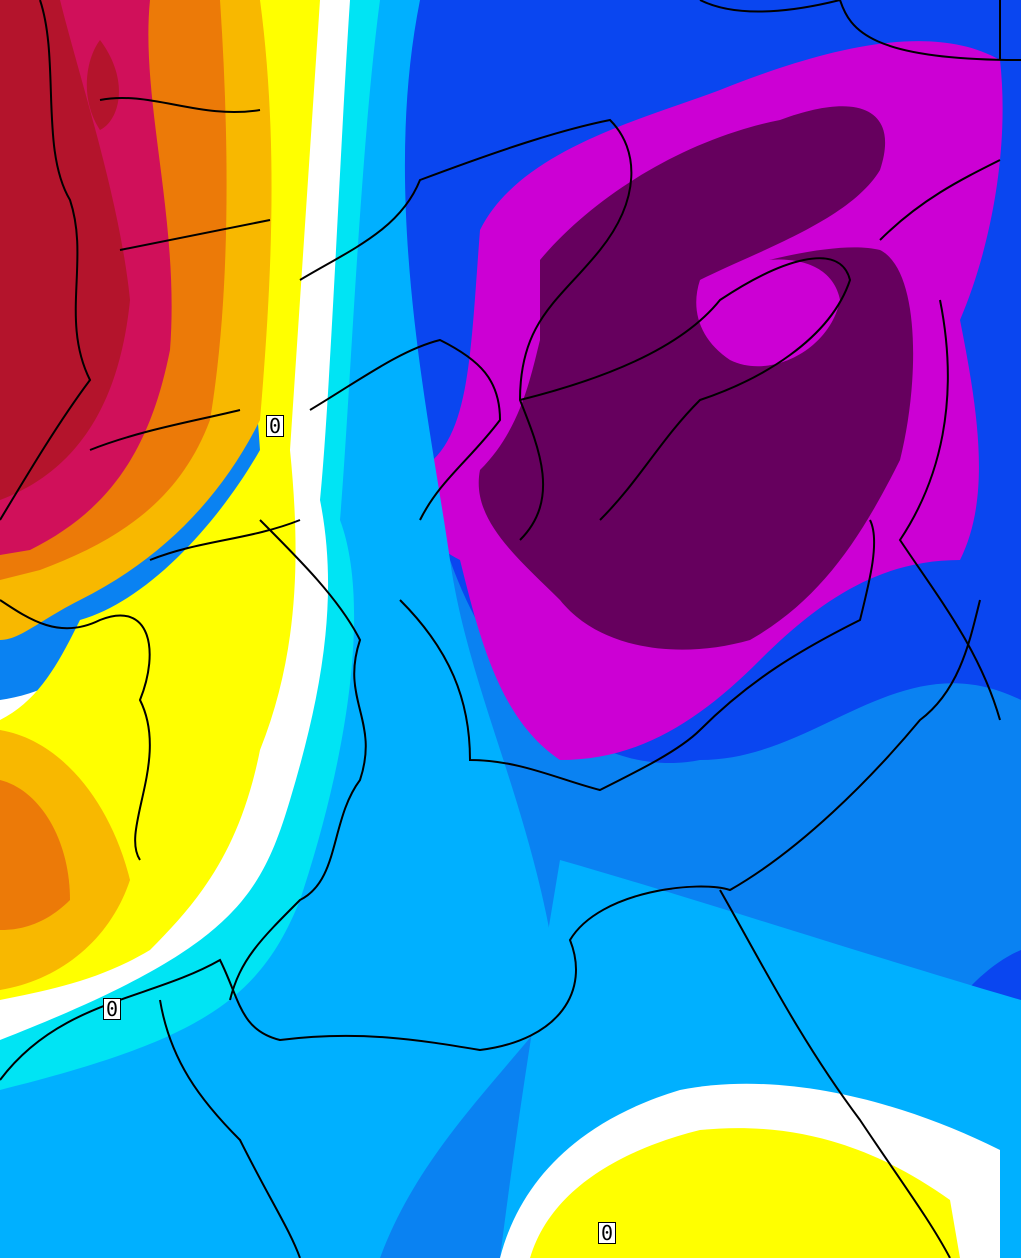 Image resolution: width=1021 pixels, height=1258 pixels. Describe the element at coordinates (275, 426) in the screenshot. I see `zero-contour-label-north: 0` at that location.